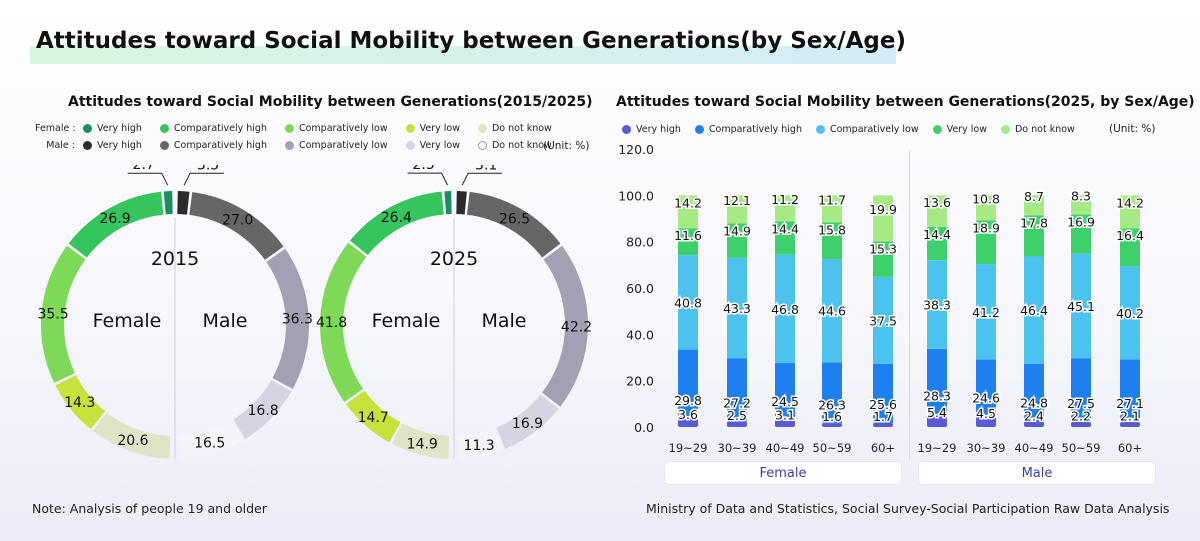 The height and width of the screenshot is (541, 1200). Describe the element at coordinates (909, 305) in the screenshot. I see `group-divider` at that location.